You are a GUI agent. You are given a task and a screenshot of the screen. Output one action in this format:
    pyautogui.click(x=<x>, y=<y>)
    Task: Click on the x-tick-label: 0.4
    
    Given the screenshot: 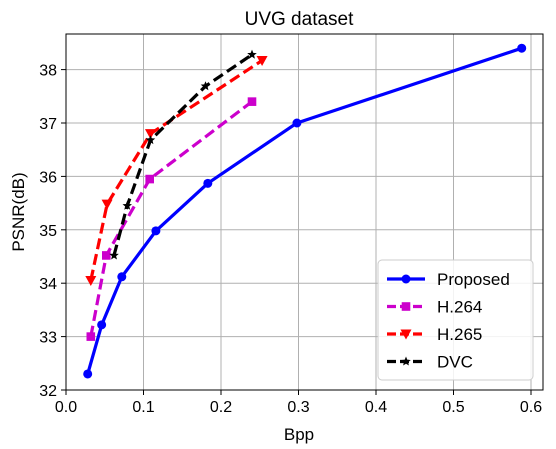 What is the action you would take?
    pyautogui.click(x=376, y=407)
    